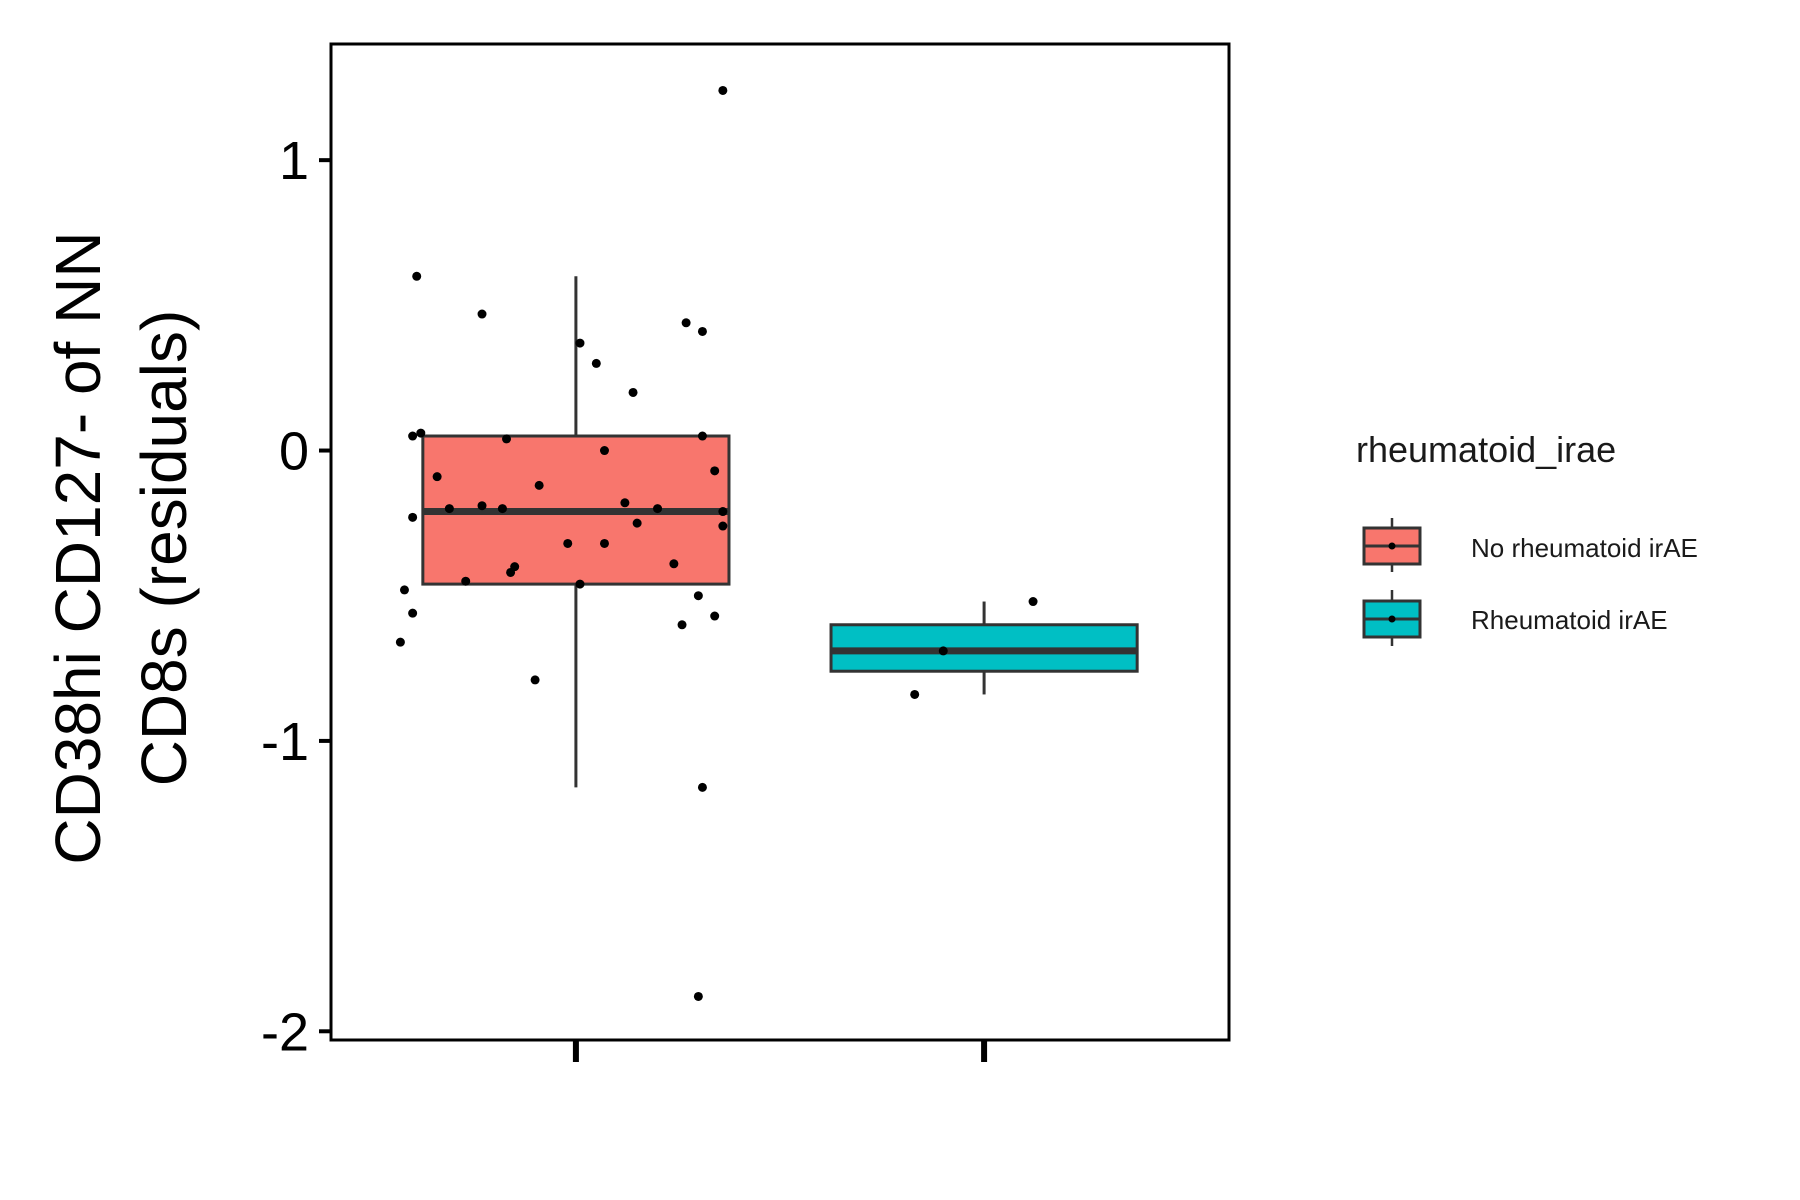 The image size is (1800, 1200). I want to click on y-tick-label: -1, so click(285, 742).